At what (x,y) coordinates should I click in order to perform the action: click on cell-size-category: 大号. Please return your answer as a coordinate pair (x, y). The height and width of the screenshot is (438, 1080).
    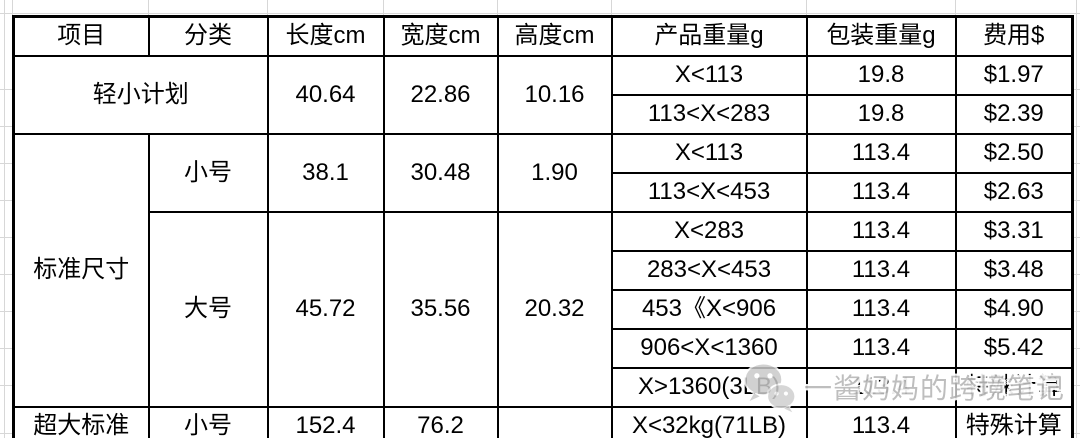
    Looking at the image, I should click on (208, 309).